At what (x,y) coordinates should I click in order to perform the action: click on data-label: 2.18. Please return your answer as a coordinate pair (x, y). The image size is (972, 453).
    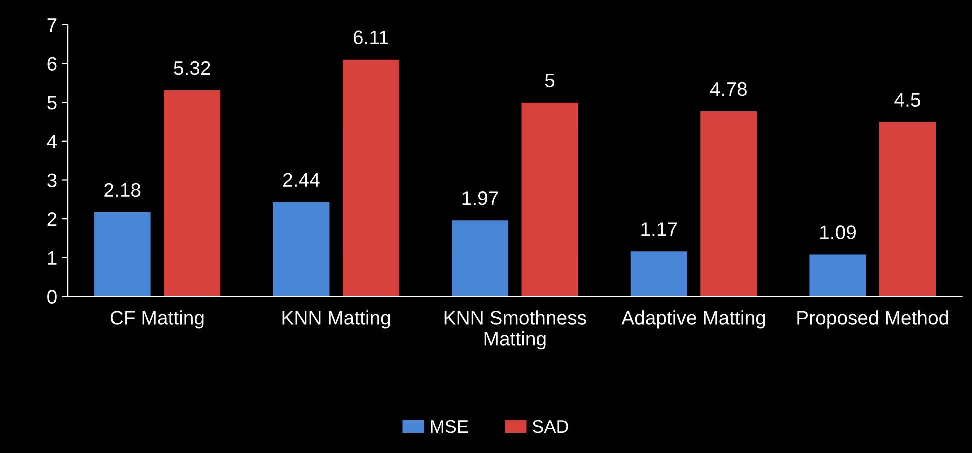
    Looking at the image, I should click on (122, 190).